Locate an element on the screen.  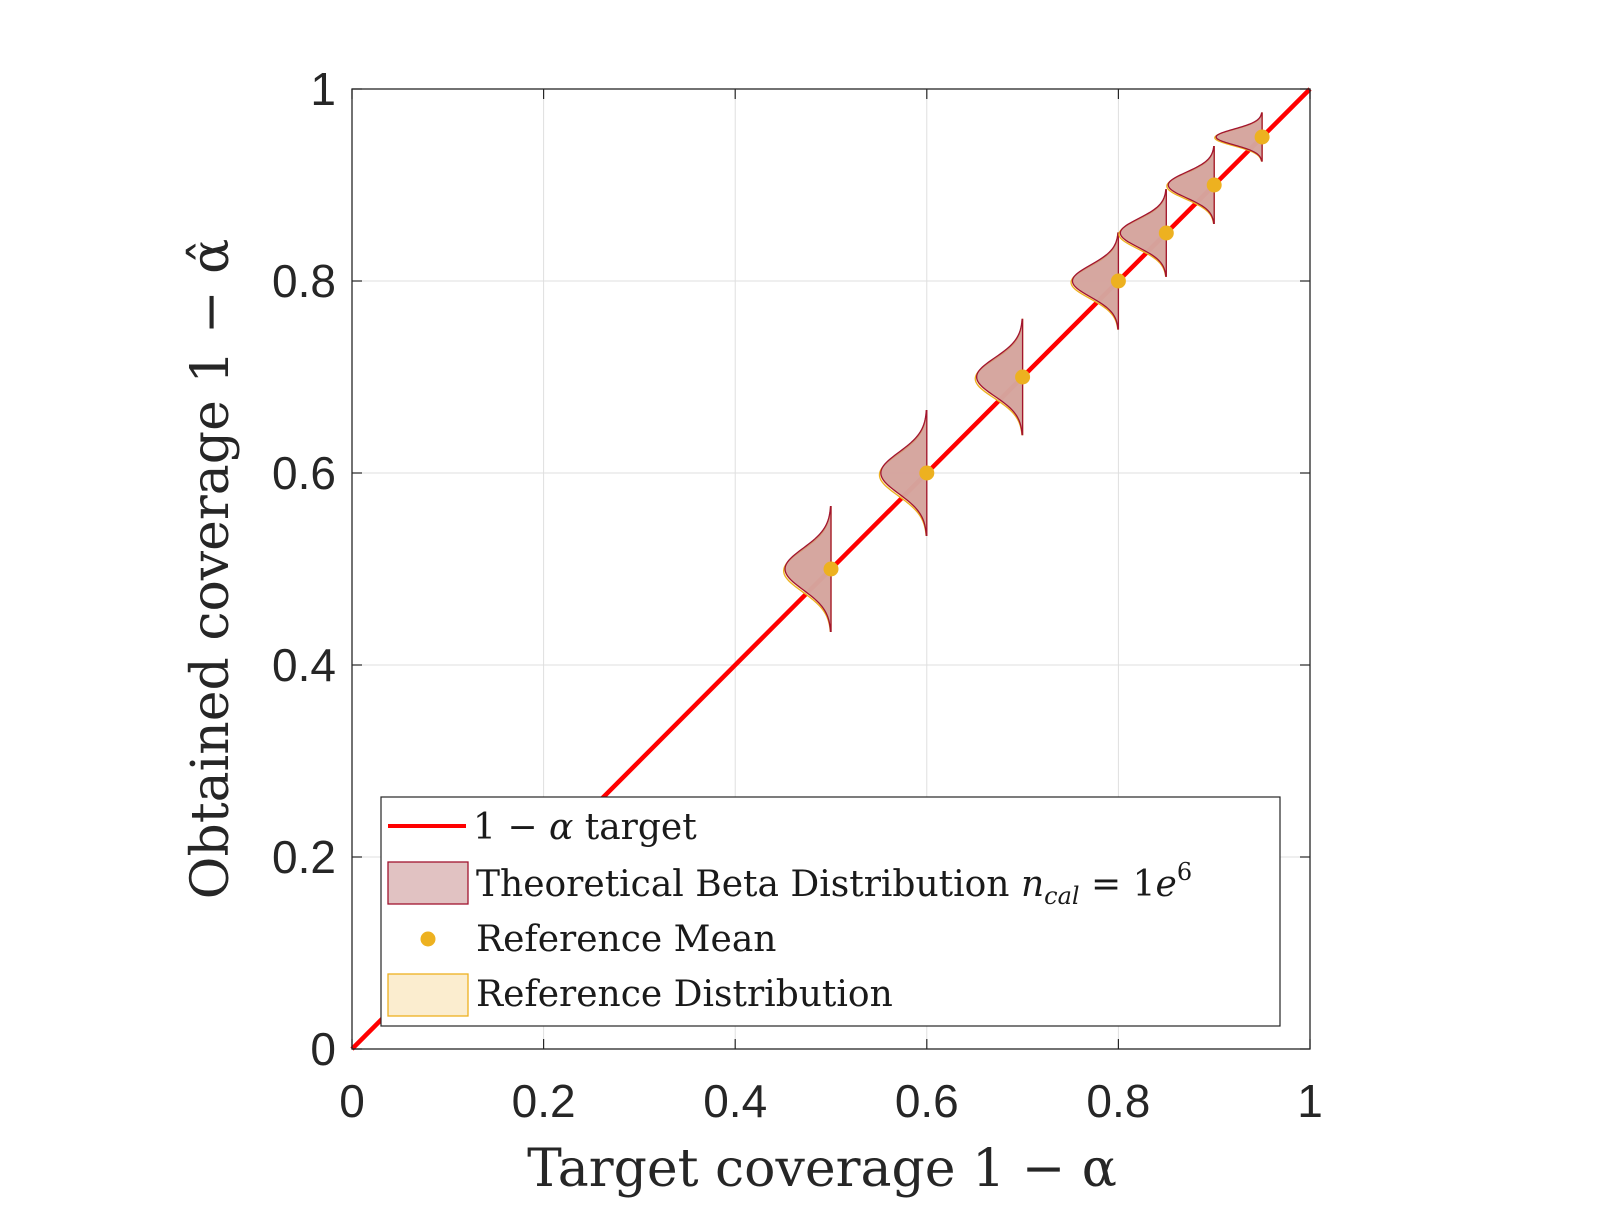
x-tick-label: 1 is located at coordinates (1310, 1101).